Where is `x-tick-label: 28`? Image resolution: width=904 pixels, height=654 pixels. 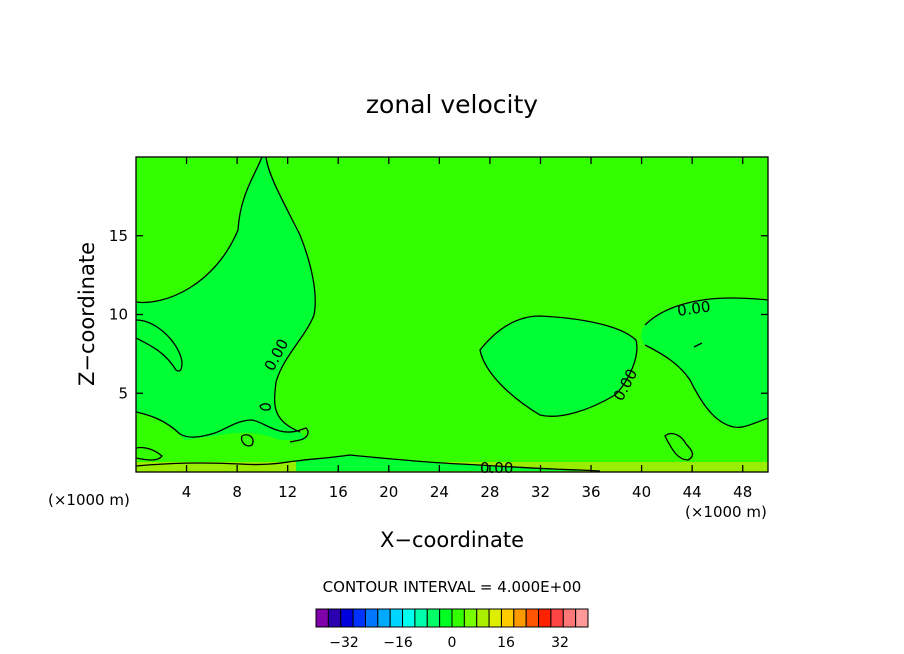 x-tick-label: 28 is located at coordinates (489, 492).